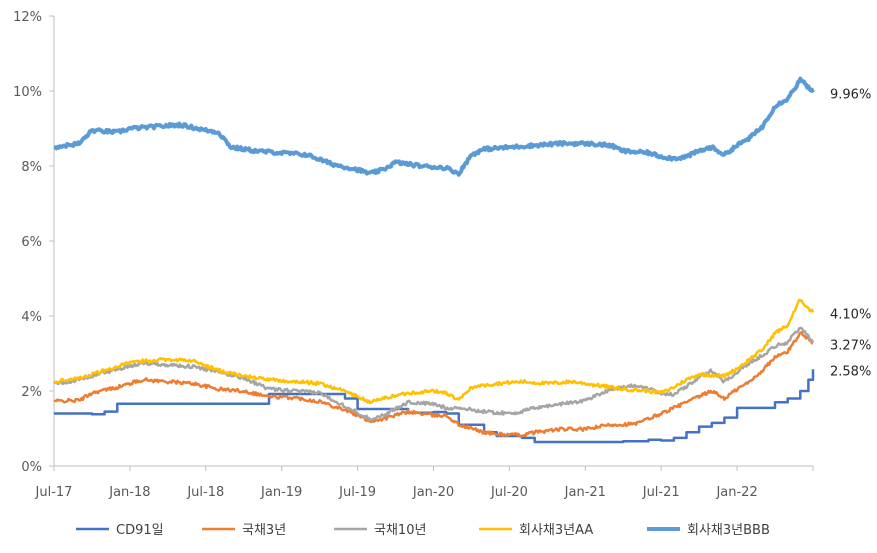  I want to click on y-tick-label: 2%, so click(31, 392).